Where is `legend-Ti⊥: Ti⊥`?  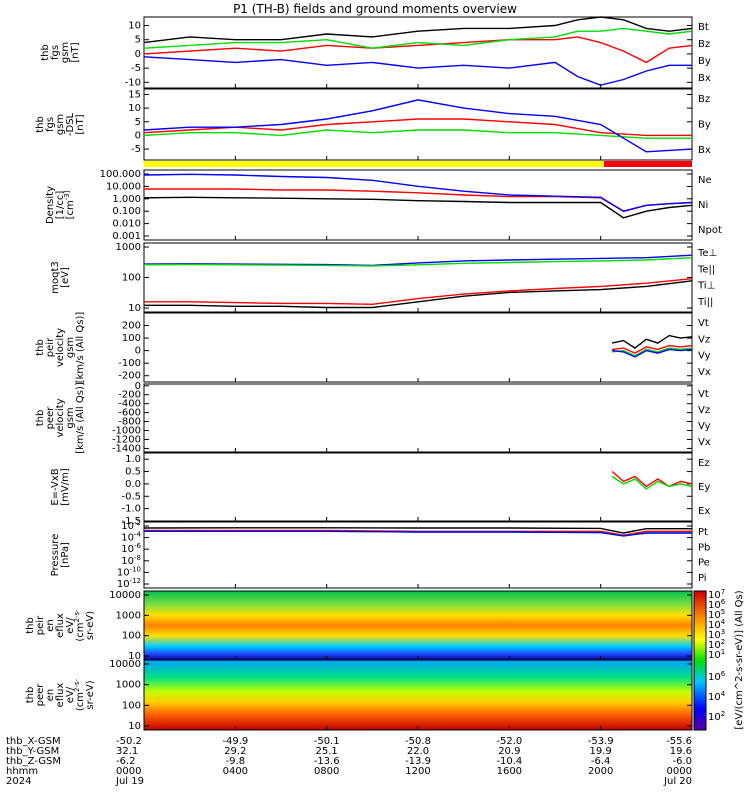
legend-Ti⊥: Ti⊥ is located at coordinates (706, 286).